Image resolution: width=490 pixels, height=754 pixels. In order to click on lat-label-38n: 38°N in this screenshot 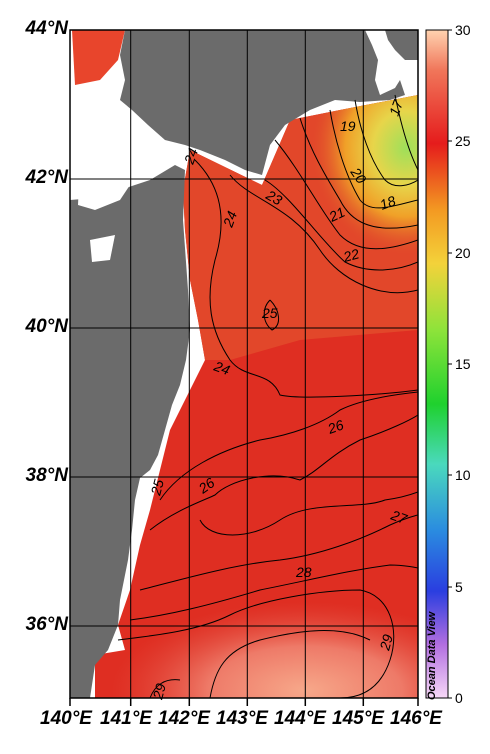, I will do `click(46, 475)`.